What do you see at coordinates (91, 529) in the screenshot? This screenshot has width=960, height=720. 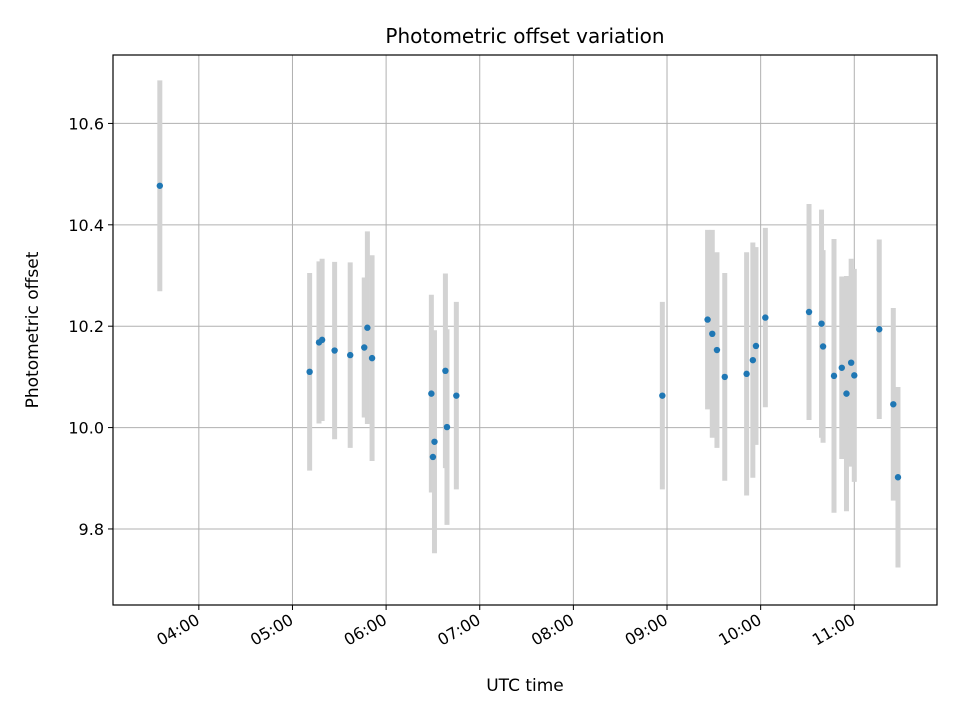 I see `y-tick-label: 9.8` at bounding box center [91, 529].